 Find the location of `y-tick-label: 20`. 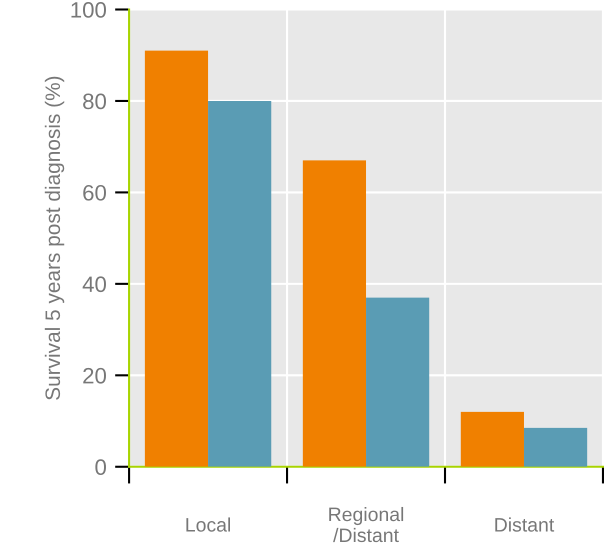

y-tick-label: 20 is located at coordinates (94, 376).